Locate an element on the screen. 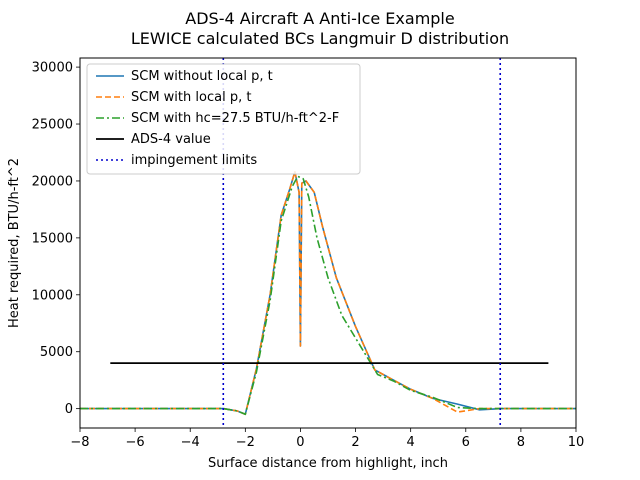 The width and height of the screenshot is (640, 480). y-tick-label: 25000 is located at coordinates (52, 125).